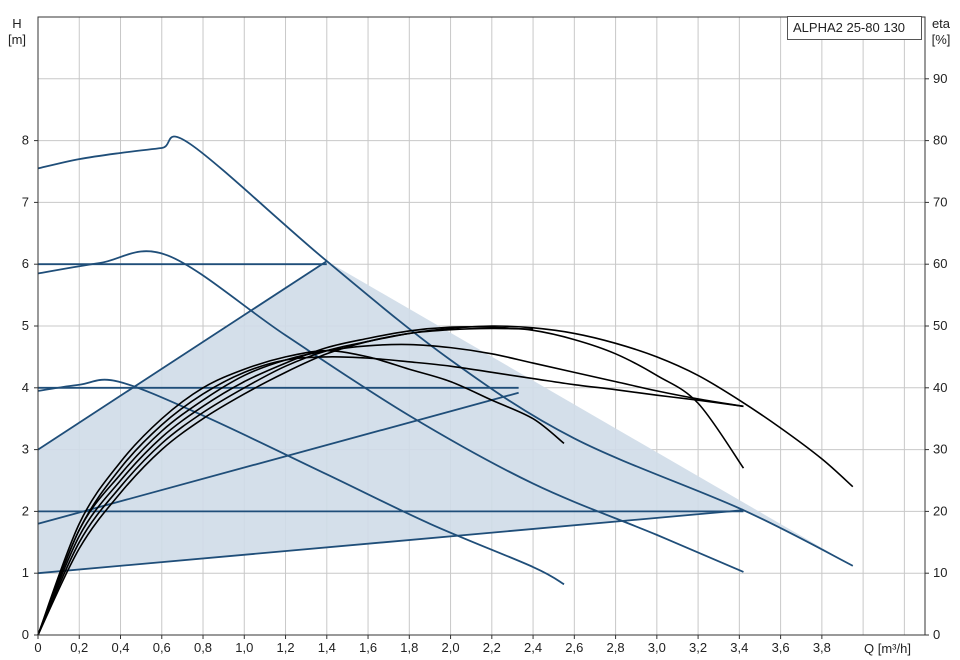  I want to click on y-right-tick-label: 50, so click(940, 325).